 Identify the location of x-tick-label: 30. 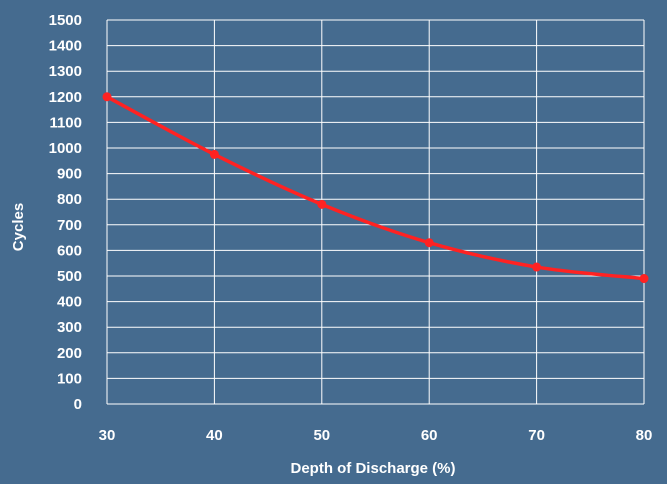
(107, 435).